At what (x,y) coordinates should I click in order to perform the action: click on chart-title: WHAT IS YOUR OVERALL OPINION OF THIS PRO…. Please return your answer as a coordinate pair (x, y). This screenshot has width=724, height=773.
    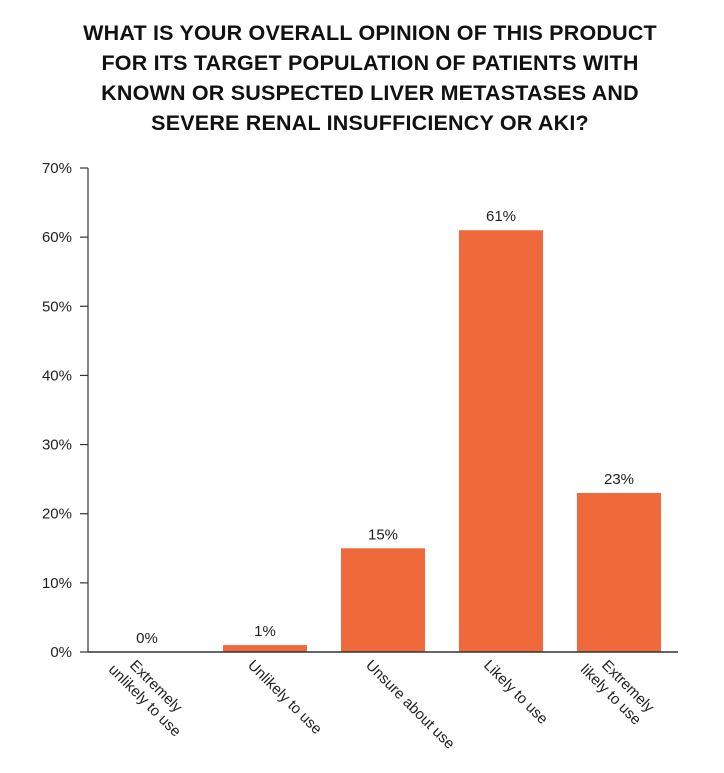
    Looking at the image, I should click on (370, 78).